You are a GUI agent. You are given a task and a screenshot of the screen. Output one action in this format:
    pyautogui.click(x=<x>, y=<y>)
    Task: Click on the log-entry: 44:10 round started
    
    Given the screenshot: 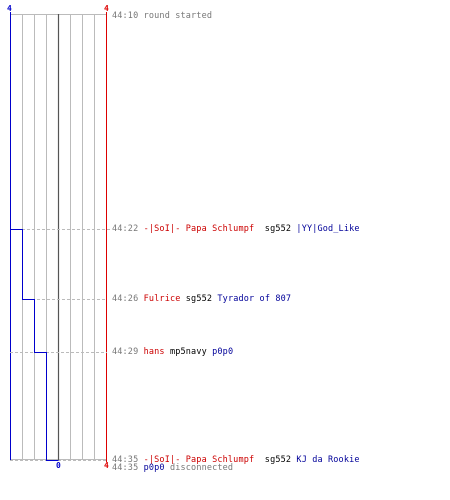 What is the action you would take?
    pyautogui.click(x=162, y=16)
    